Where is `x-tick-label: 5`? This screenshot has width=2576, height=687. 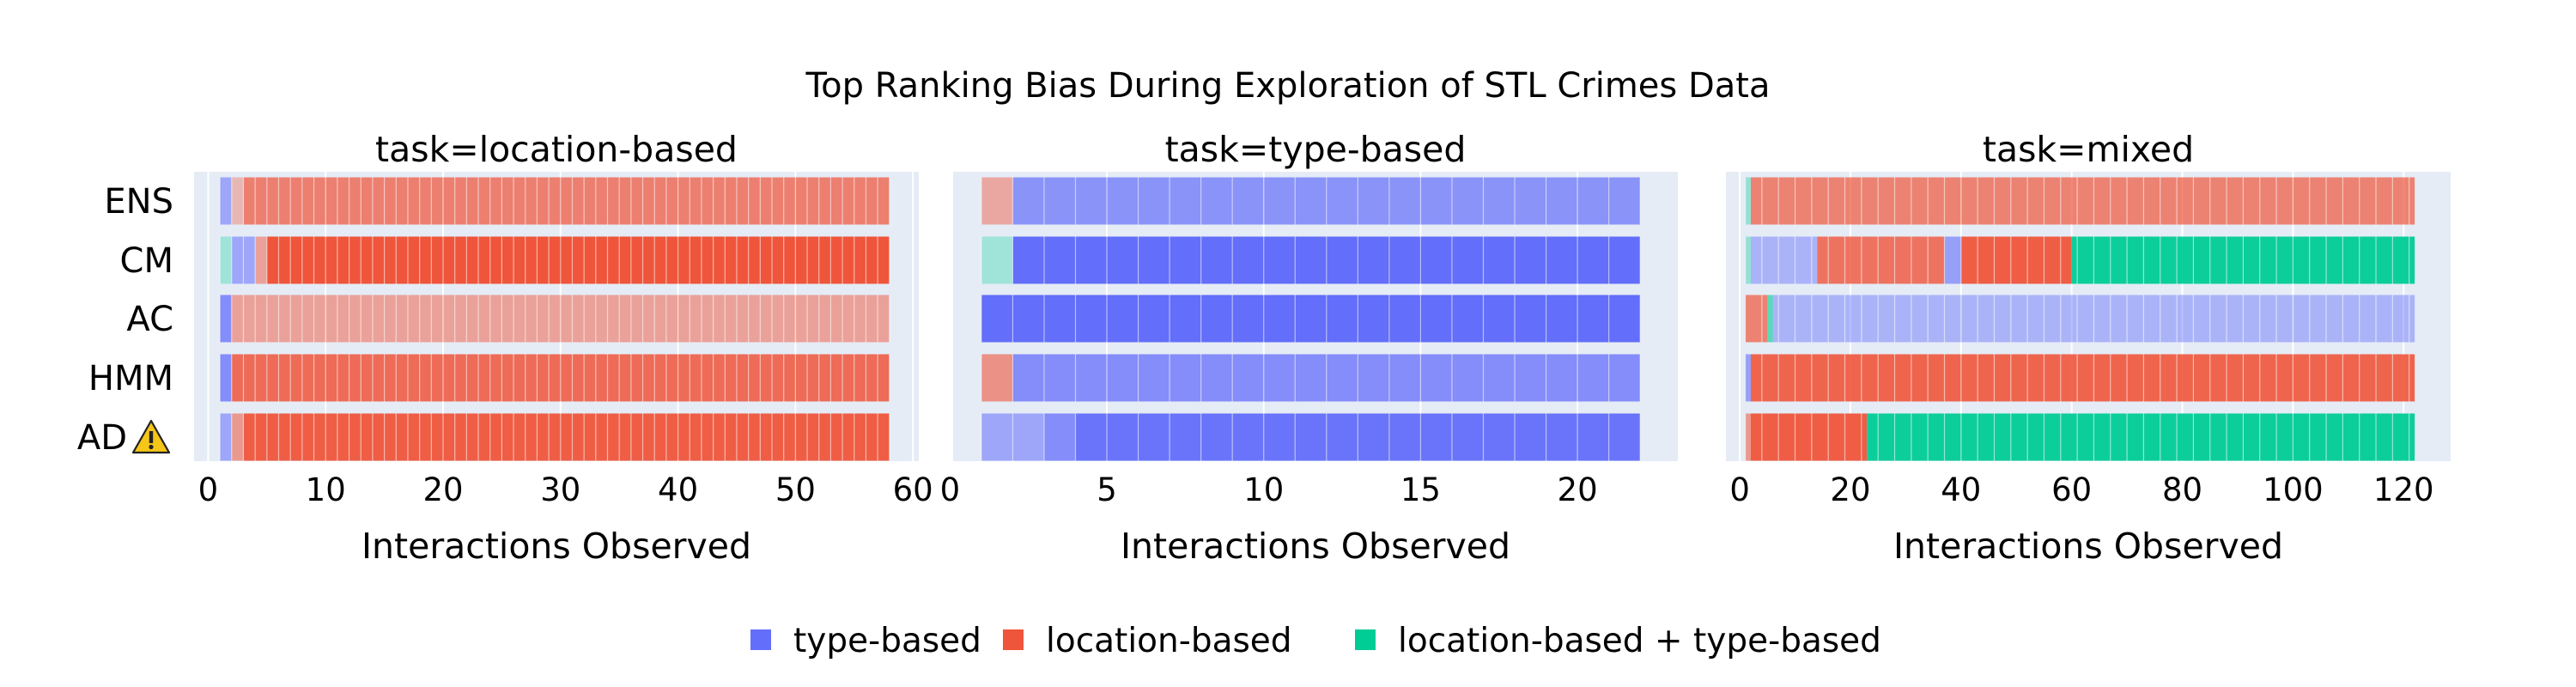
x-tick-label: 5 is located at coordinates (1107, 489).